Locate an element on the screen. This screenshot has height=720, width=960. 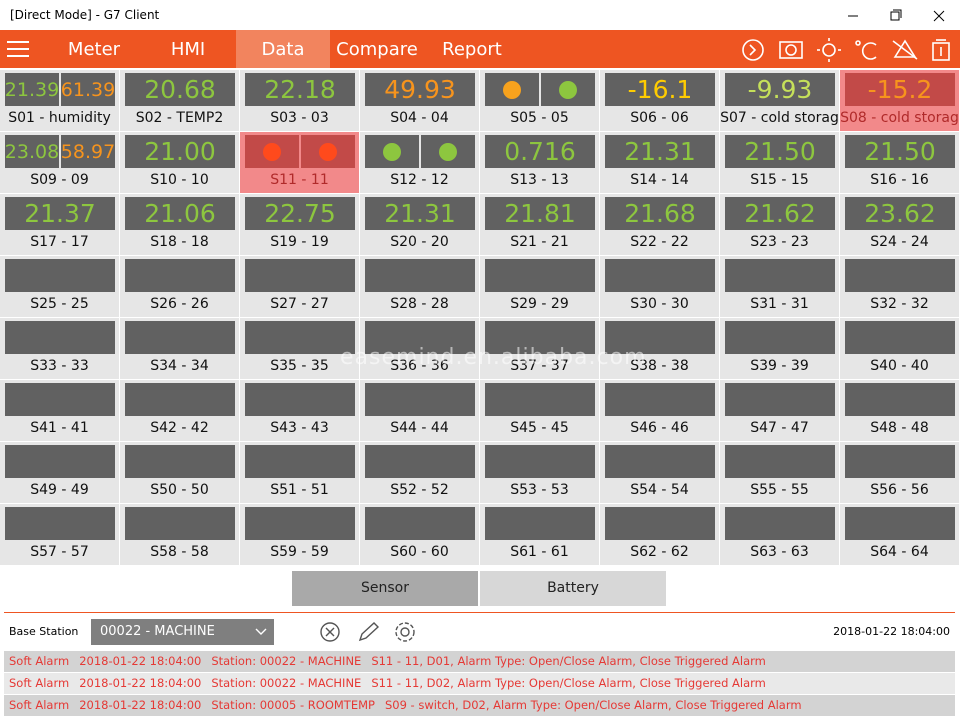
sensor-cell: S64 - 64 is located at coordinates (899, 534).